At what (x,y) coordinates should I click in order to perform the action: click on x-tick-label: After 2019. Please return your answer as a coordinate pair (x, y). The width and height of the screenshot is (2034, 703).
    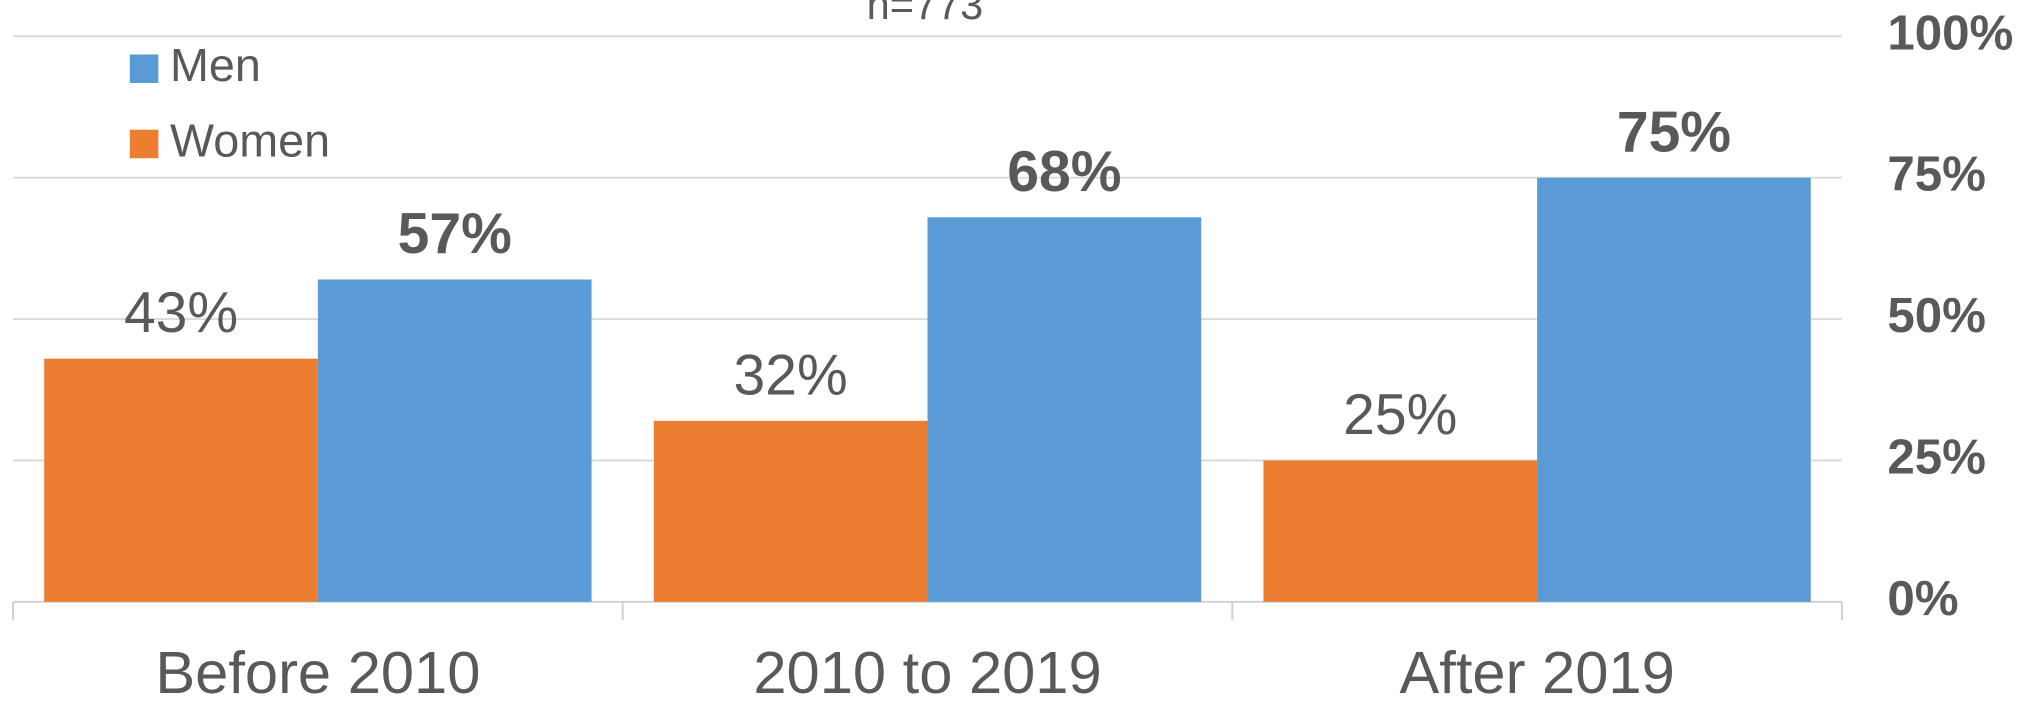
    Looking at the image, I should click on (1536, 671).